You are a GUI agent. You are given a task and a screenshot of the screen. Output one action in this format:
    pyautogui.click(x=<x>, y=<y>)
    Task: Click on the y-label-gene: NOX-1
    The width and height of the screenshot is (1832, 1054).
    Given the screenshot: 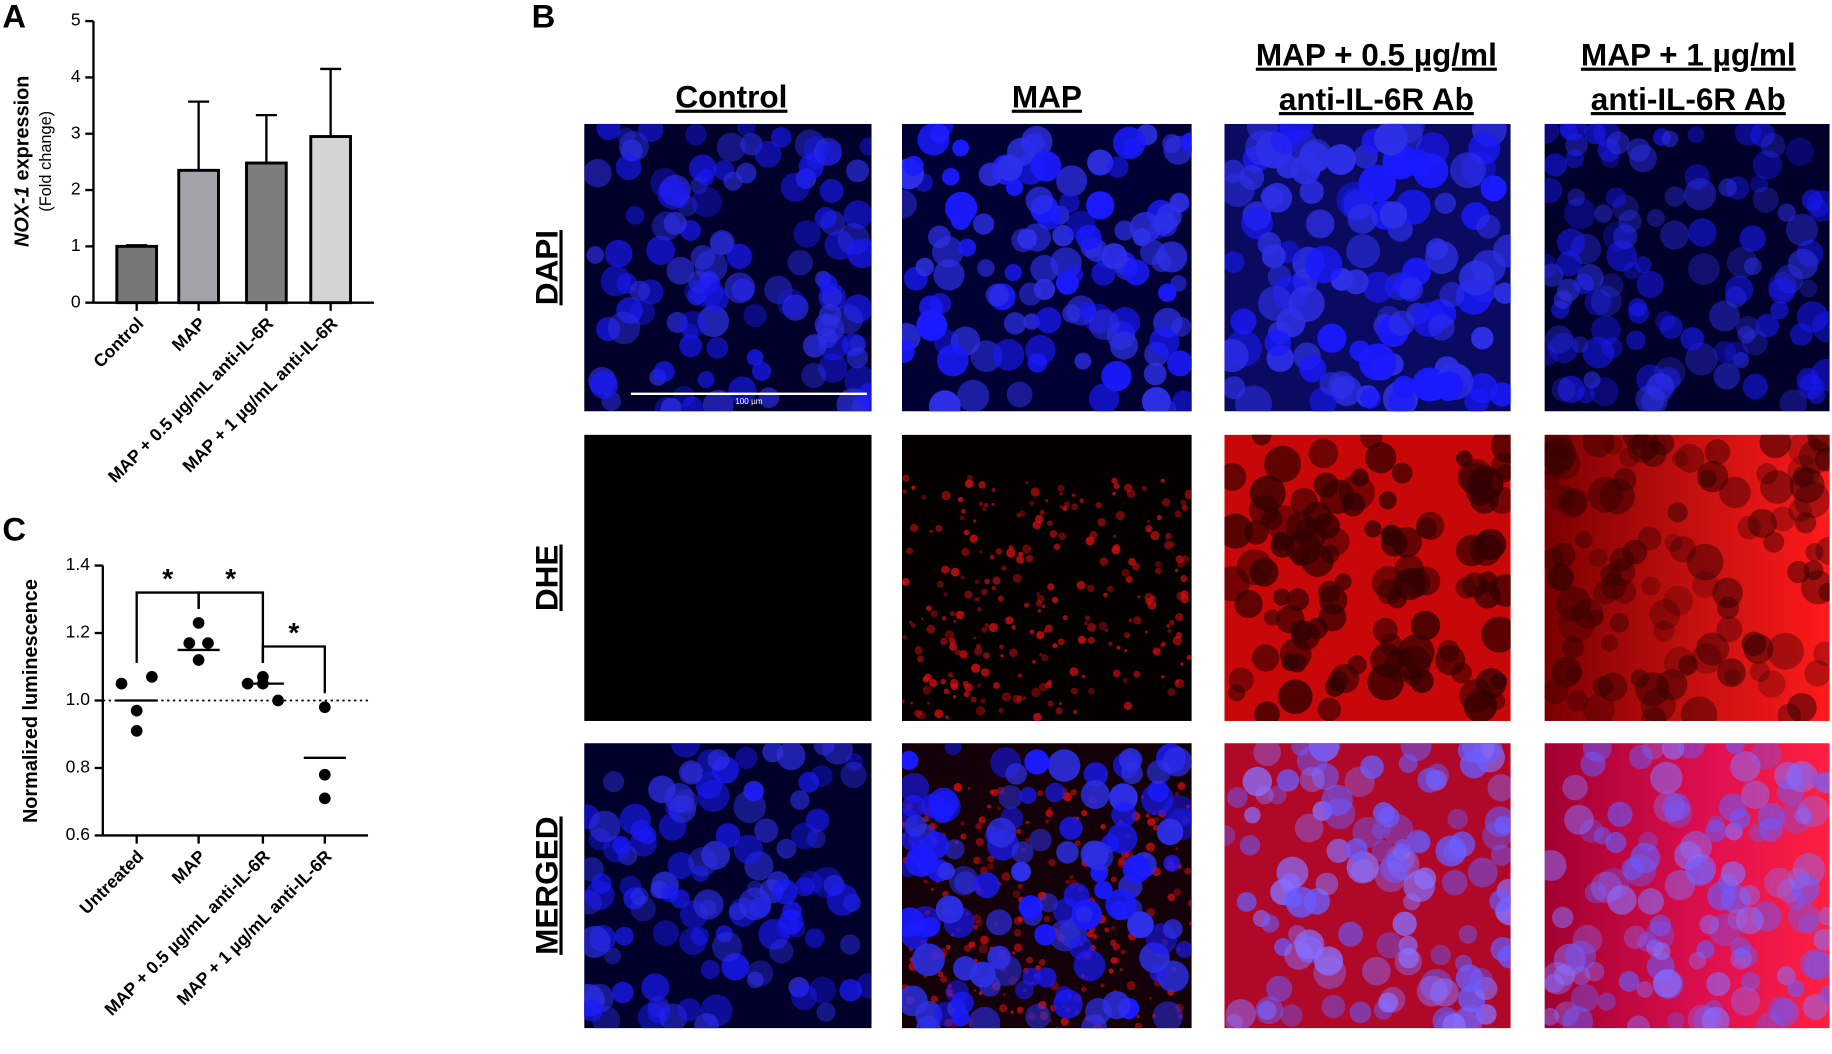 What is the action you would take?
    pyautogui.click(x=23, y=216)
    